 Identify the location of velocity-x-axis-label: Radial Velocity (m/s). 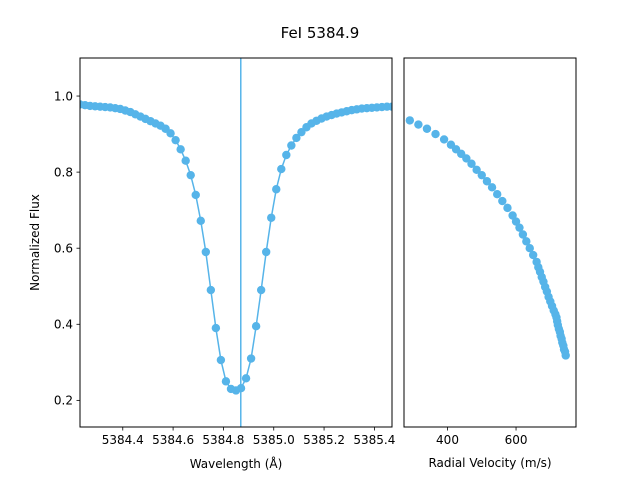
(489, 463).